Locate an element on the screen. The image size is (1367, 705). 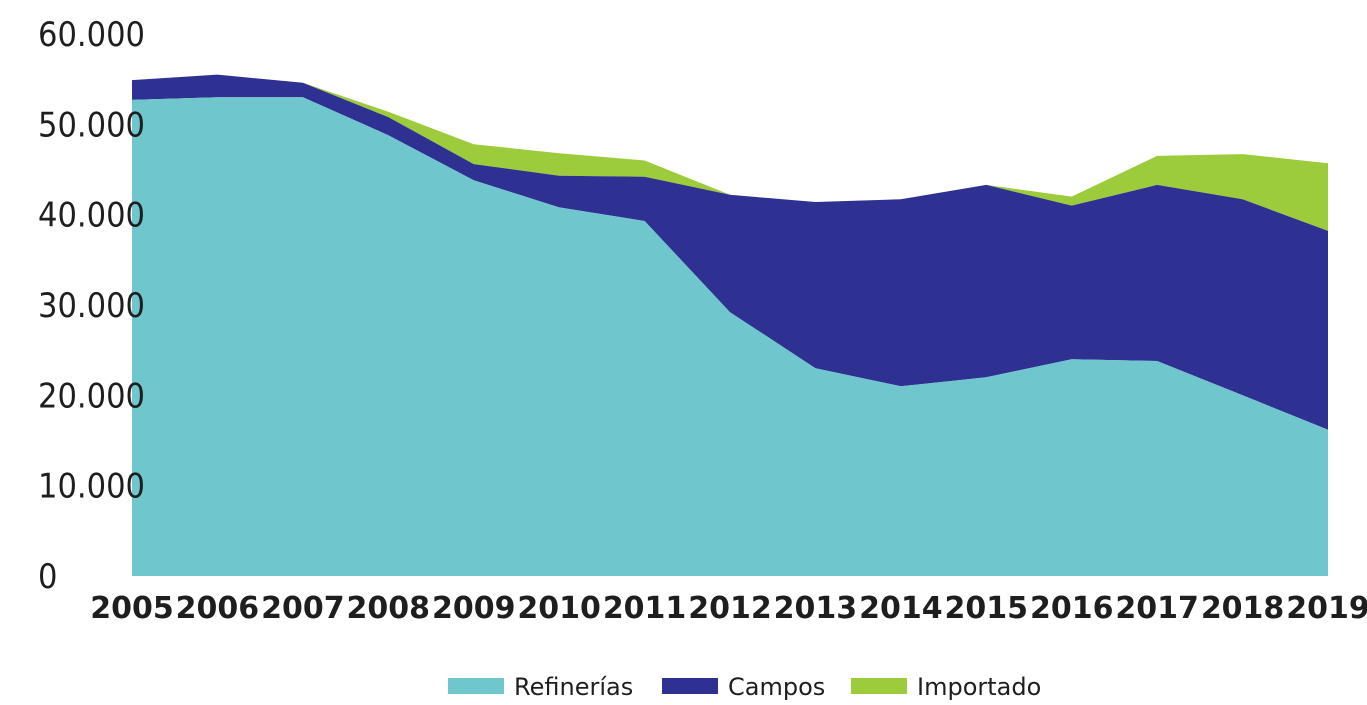
legend-item-importado: Importado is located at coordinates (946, 687).